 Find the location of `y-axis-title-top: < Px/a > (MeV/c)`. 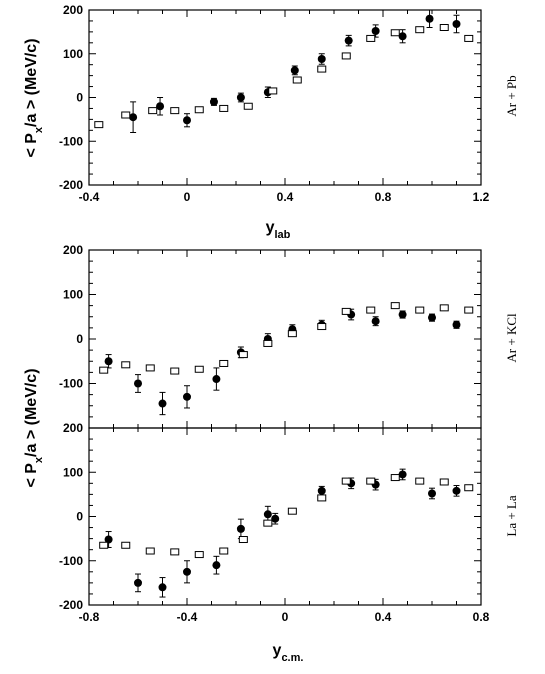

y-axis-title-top: < Px/a > (MeV/c) is located at coordinates (34, 97).